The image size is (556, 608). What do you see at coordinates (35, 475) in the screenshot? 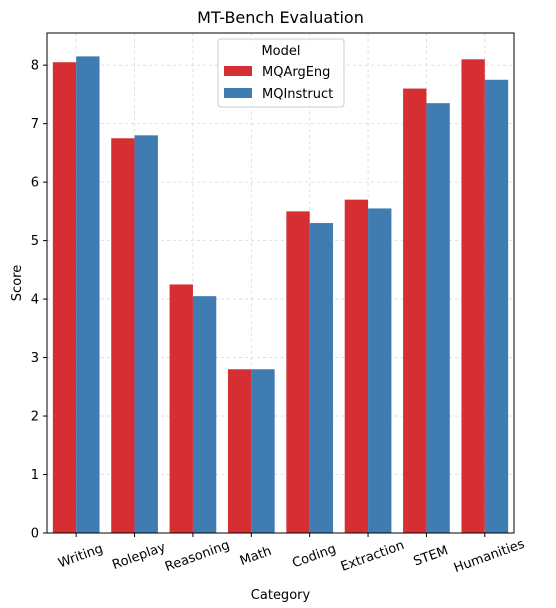
I see `y-tick-label: 1` at bounding box center [35, 475].